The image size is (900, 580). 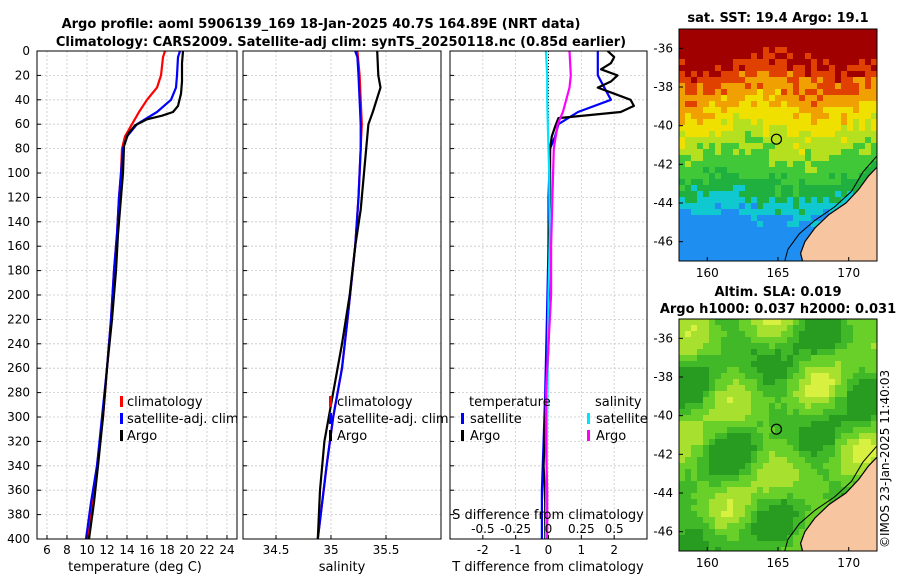 I want to click on imos-credit: ©IMOS 23-Jan-2025 11:40:03, so click(x=885, y=458).